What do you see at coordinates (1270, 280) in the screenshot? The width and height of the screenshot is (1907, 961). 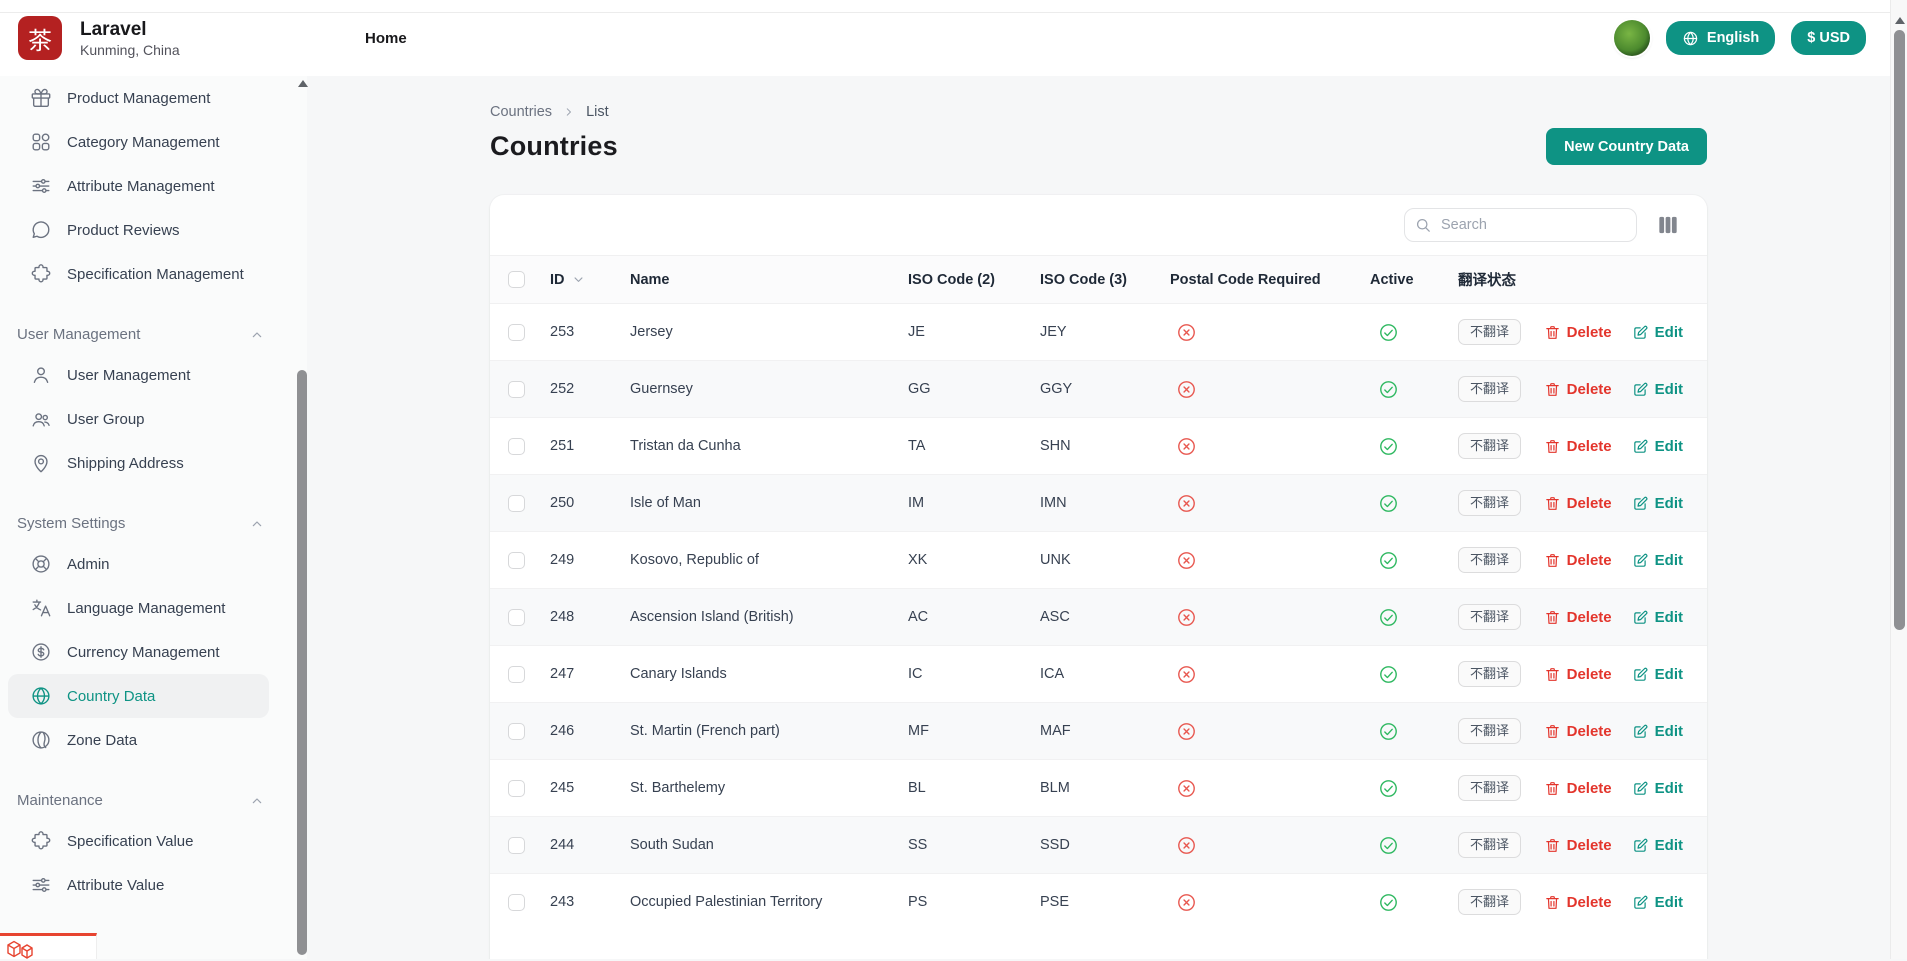 I see `column-header-postal-code-required: Postal Code Required` at bounding box center [1270, 280].